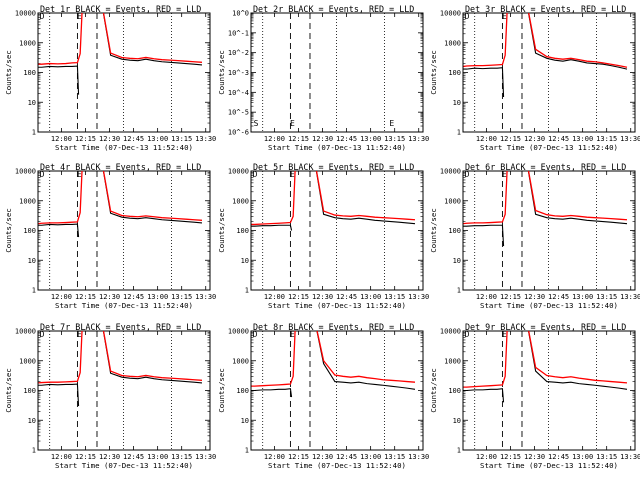 The height and width of the screenshot is (480, 640). Describe the element at coordinates (238, 53) in the screenshot. I see `y-tick-label: 10^-2` at that location.